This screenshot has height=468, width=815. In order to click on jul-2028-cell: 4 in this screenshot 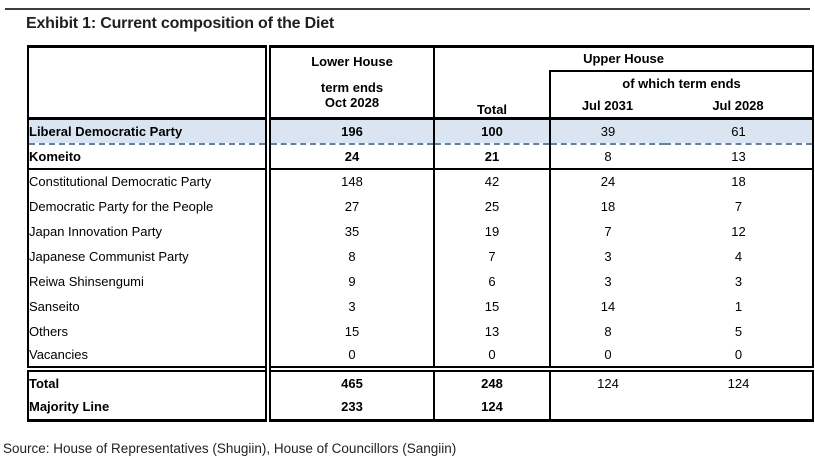, I will do `click(738, 256)`.